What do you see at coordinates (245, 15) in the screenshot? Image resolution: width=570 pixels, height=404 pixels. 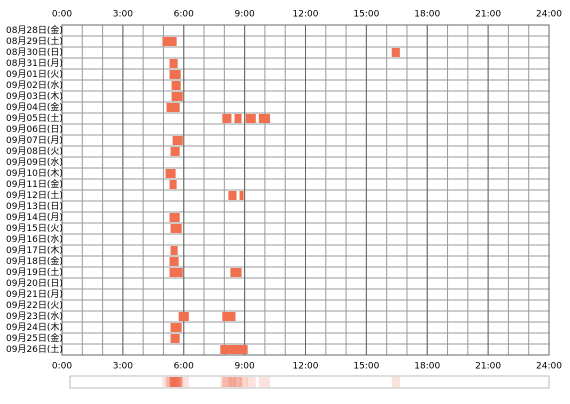 I see `x-tick-label-top: 9:00` at bounding box center [245, 15].